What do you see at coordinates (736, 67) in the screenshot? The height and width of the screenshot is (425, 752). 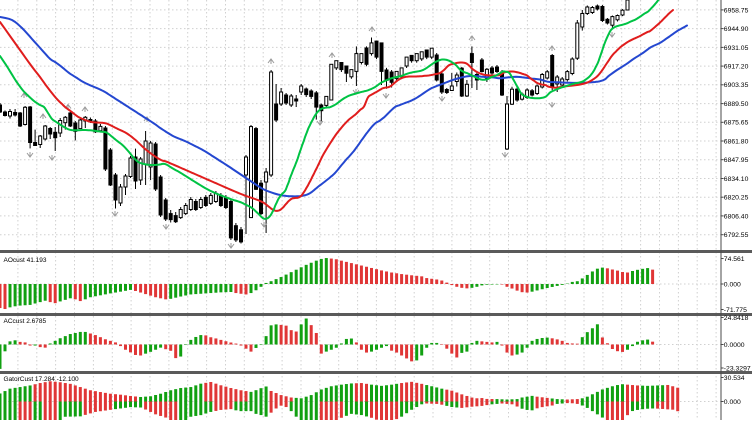 I see `svg-text: 6917.20` at bounding box center [736, 67].